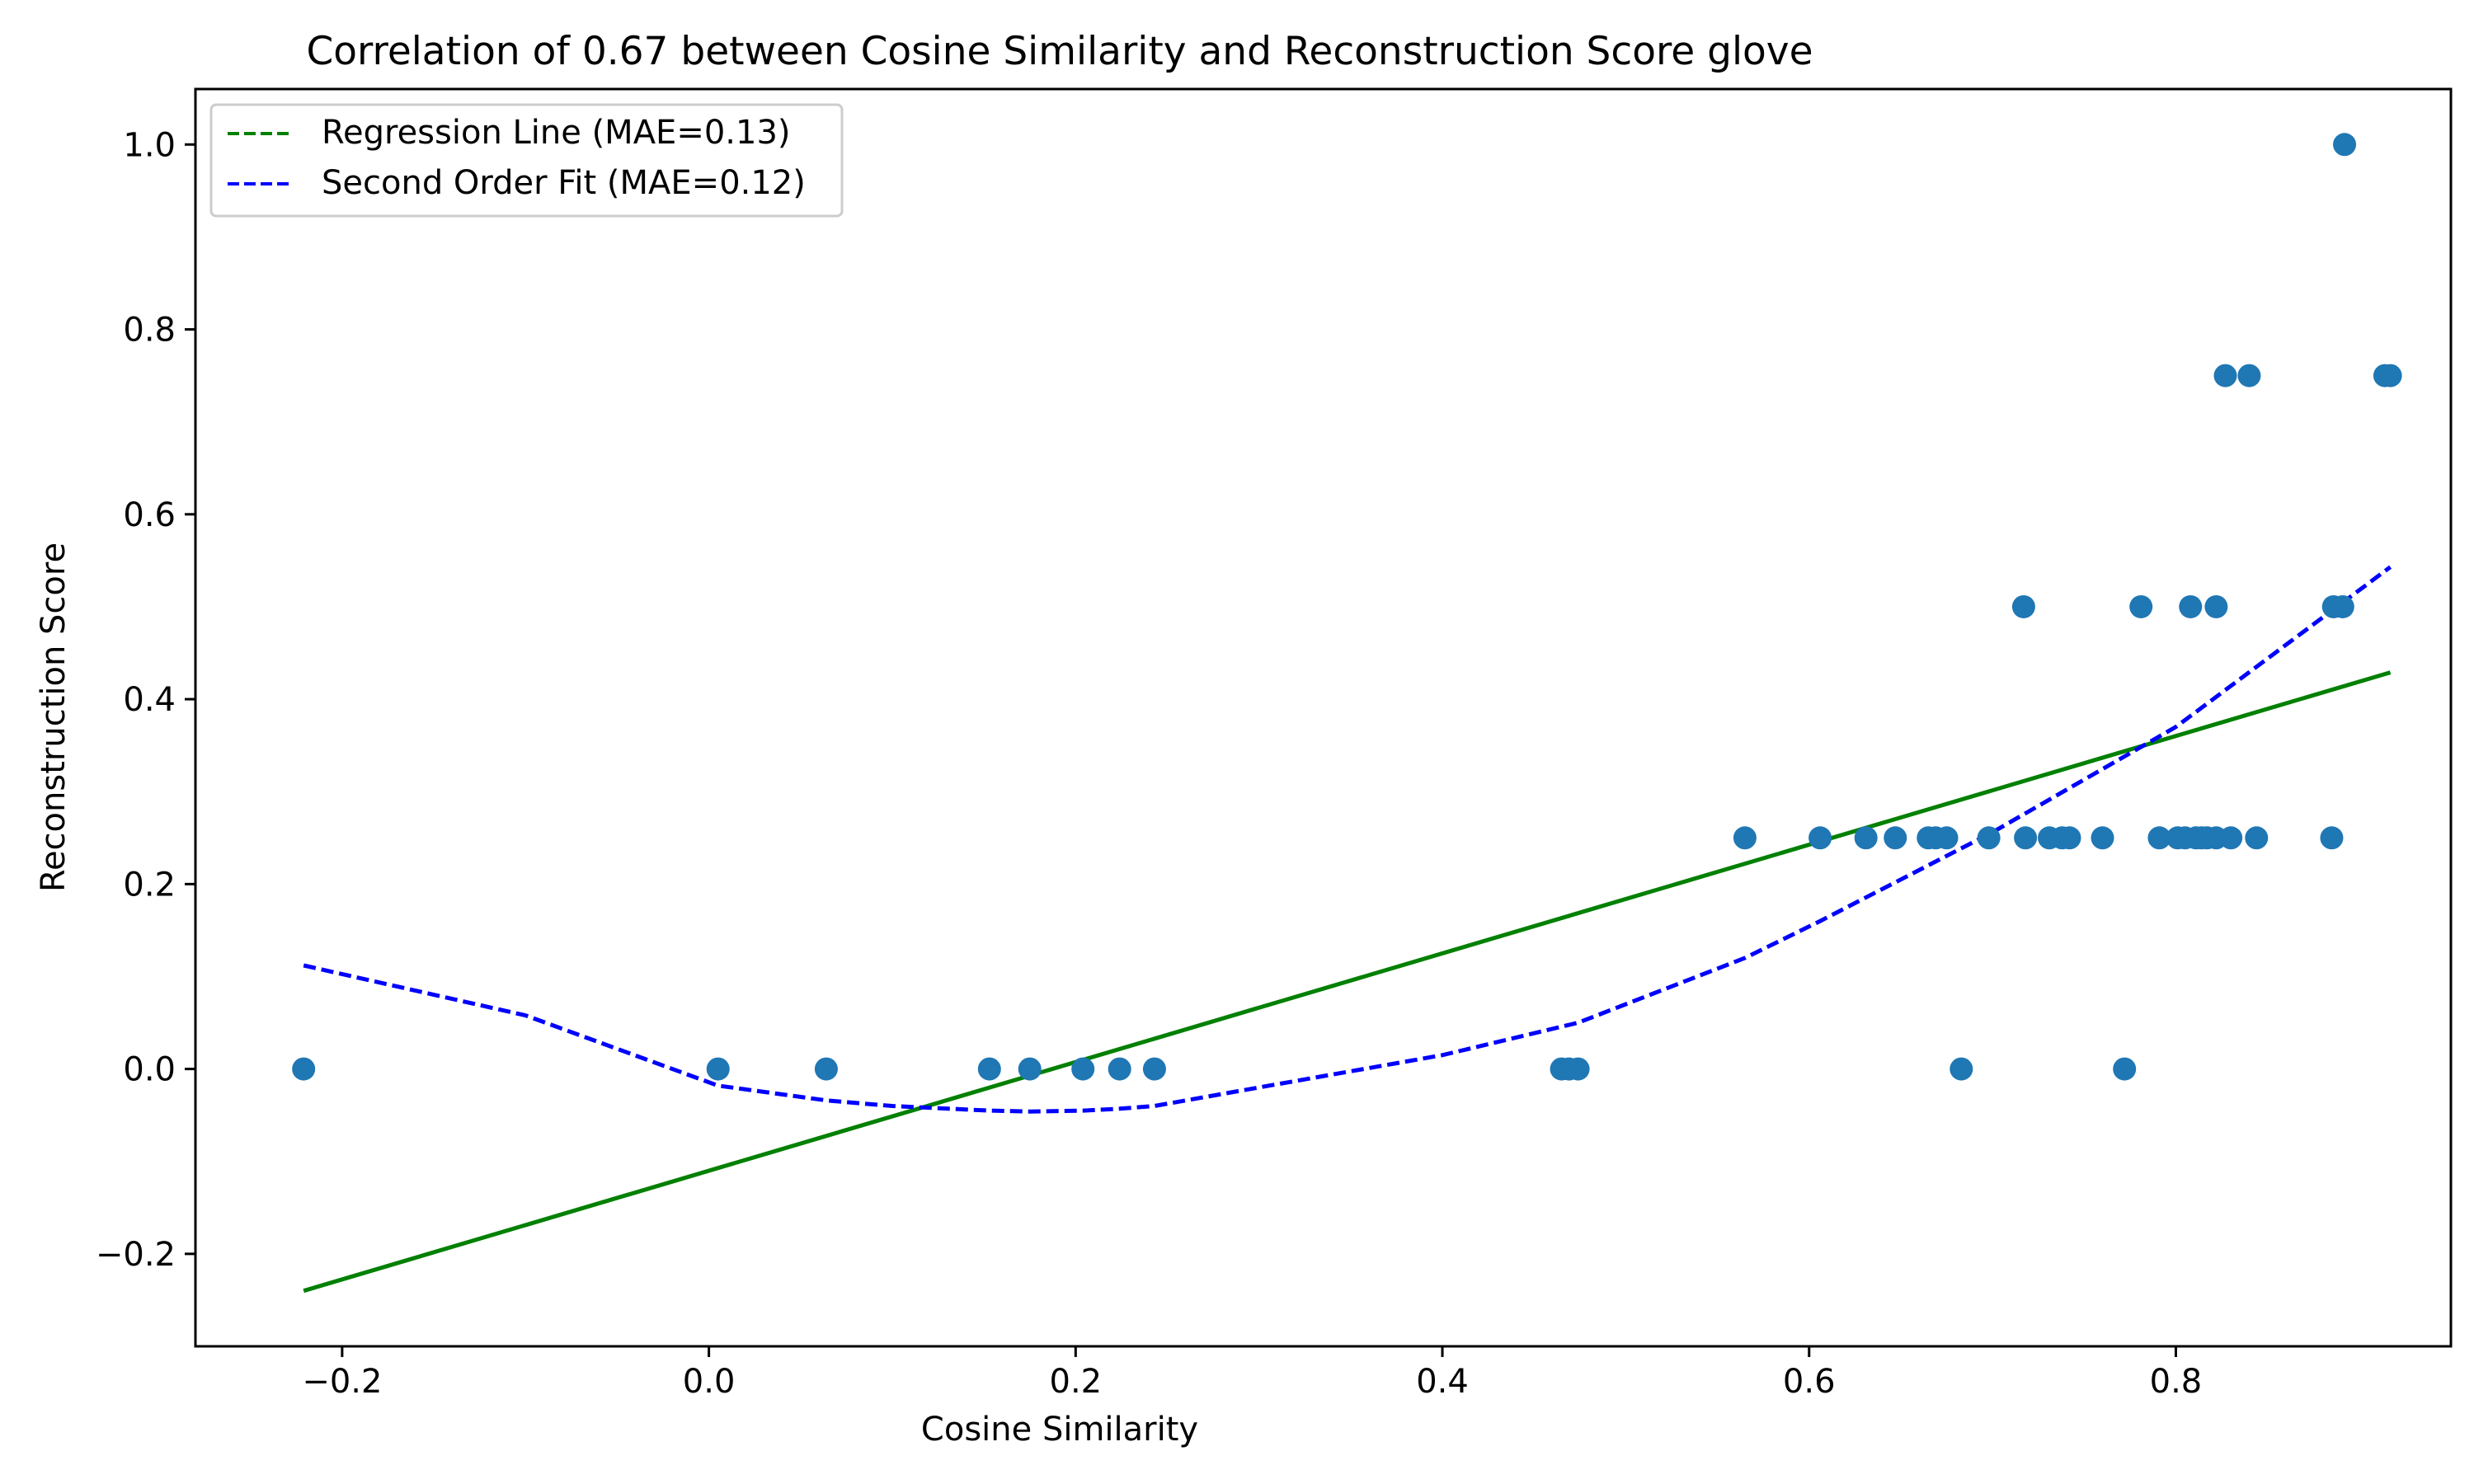 The width and height of the screenshot is (2474, 1484). What do you see at coordinates (709, 1382) in the screenshot?
I see `x-tick-label: 0.0` at bounding box center [709, 1382].